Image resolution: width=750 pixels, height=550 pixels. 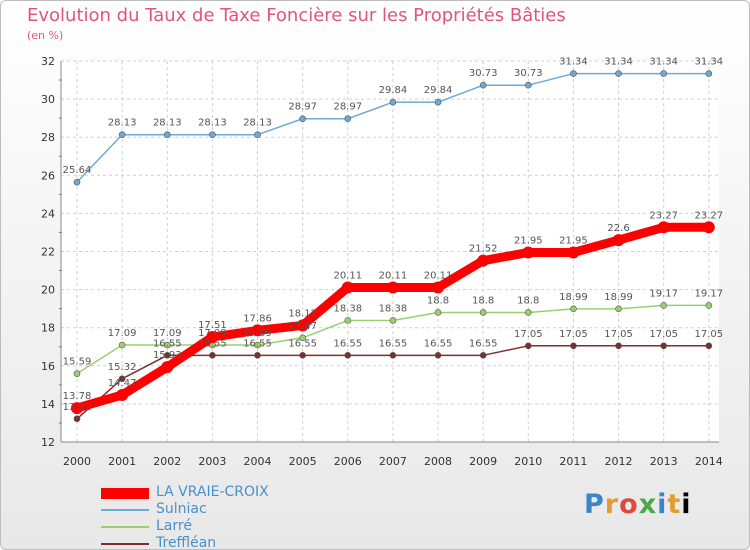 I want to click on legend-item-la-vraie-croix: LA VRAIE-CROIX, so click(x=241, y=493).